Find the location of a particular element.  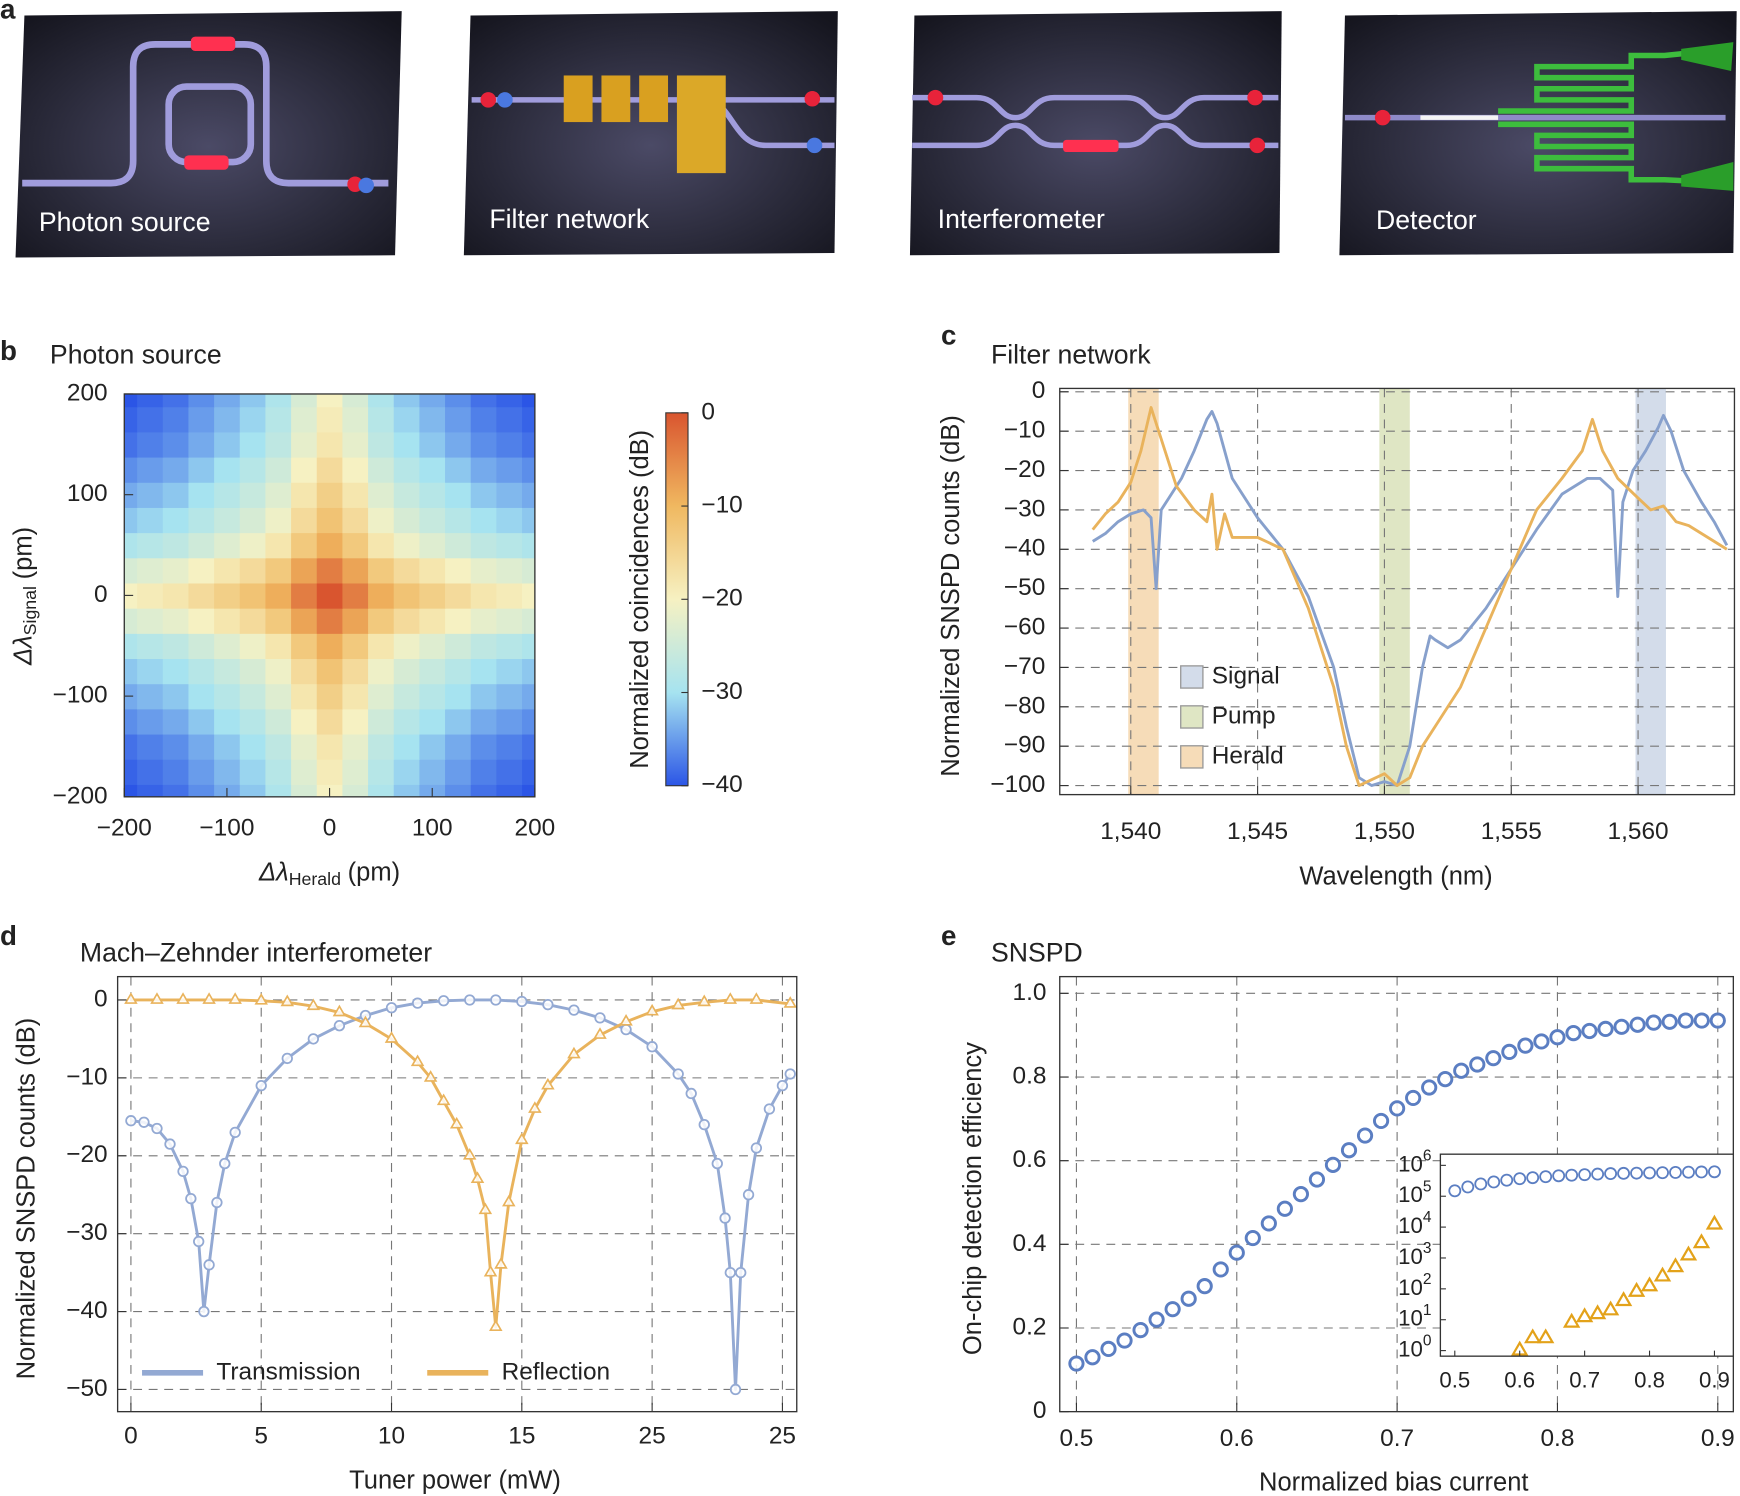

y-axis-label: Normalized SNSPD counts (dB) is located at coordinates (26, 1199).